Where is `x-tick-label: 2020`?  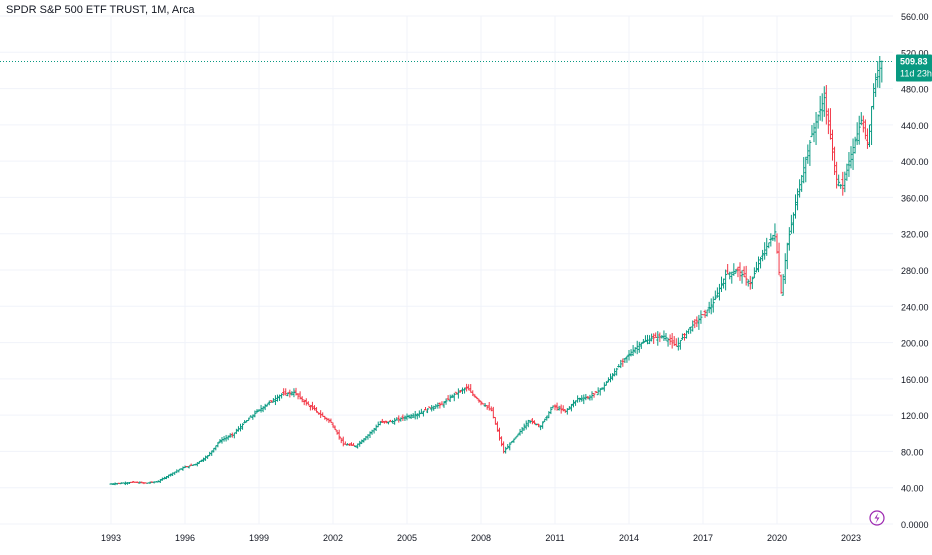 x-tick-label: 2020 is located at coordinates (777, 538).